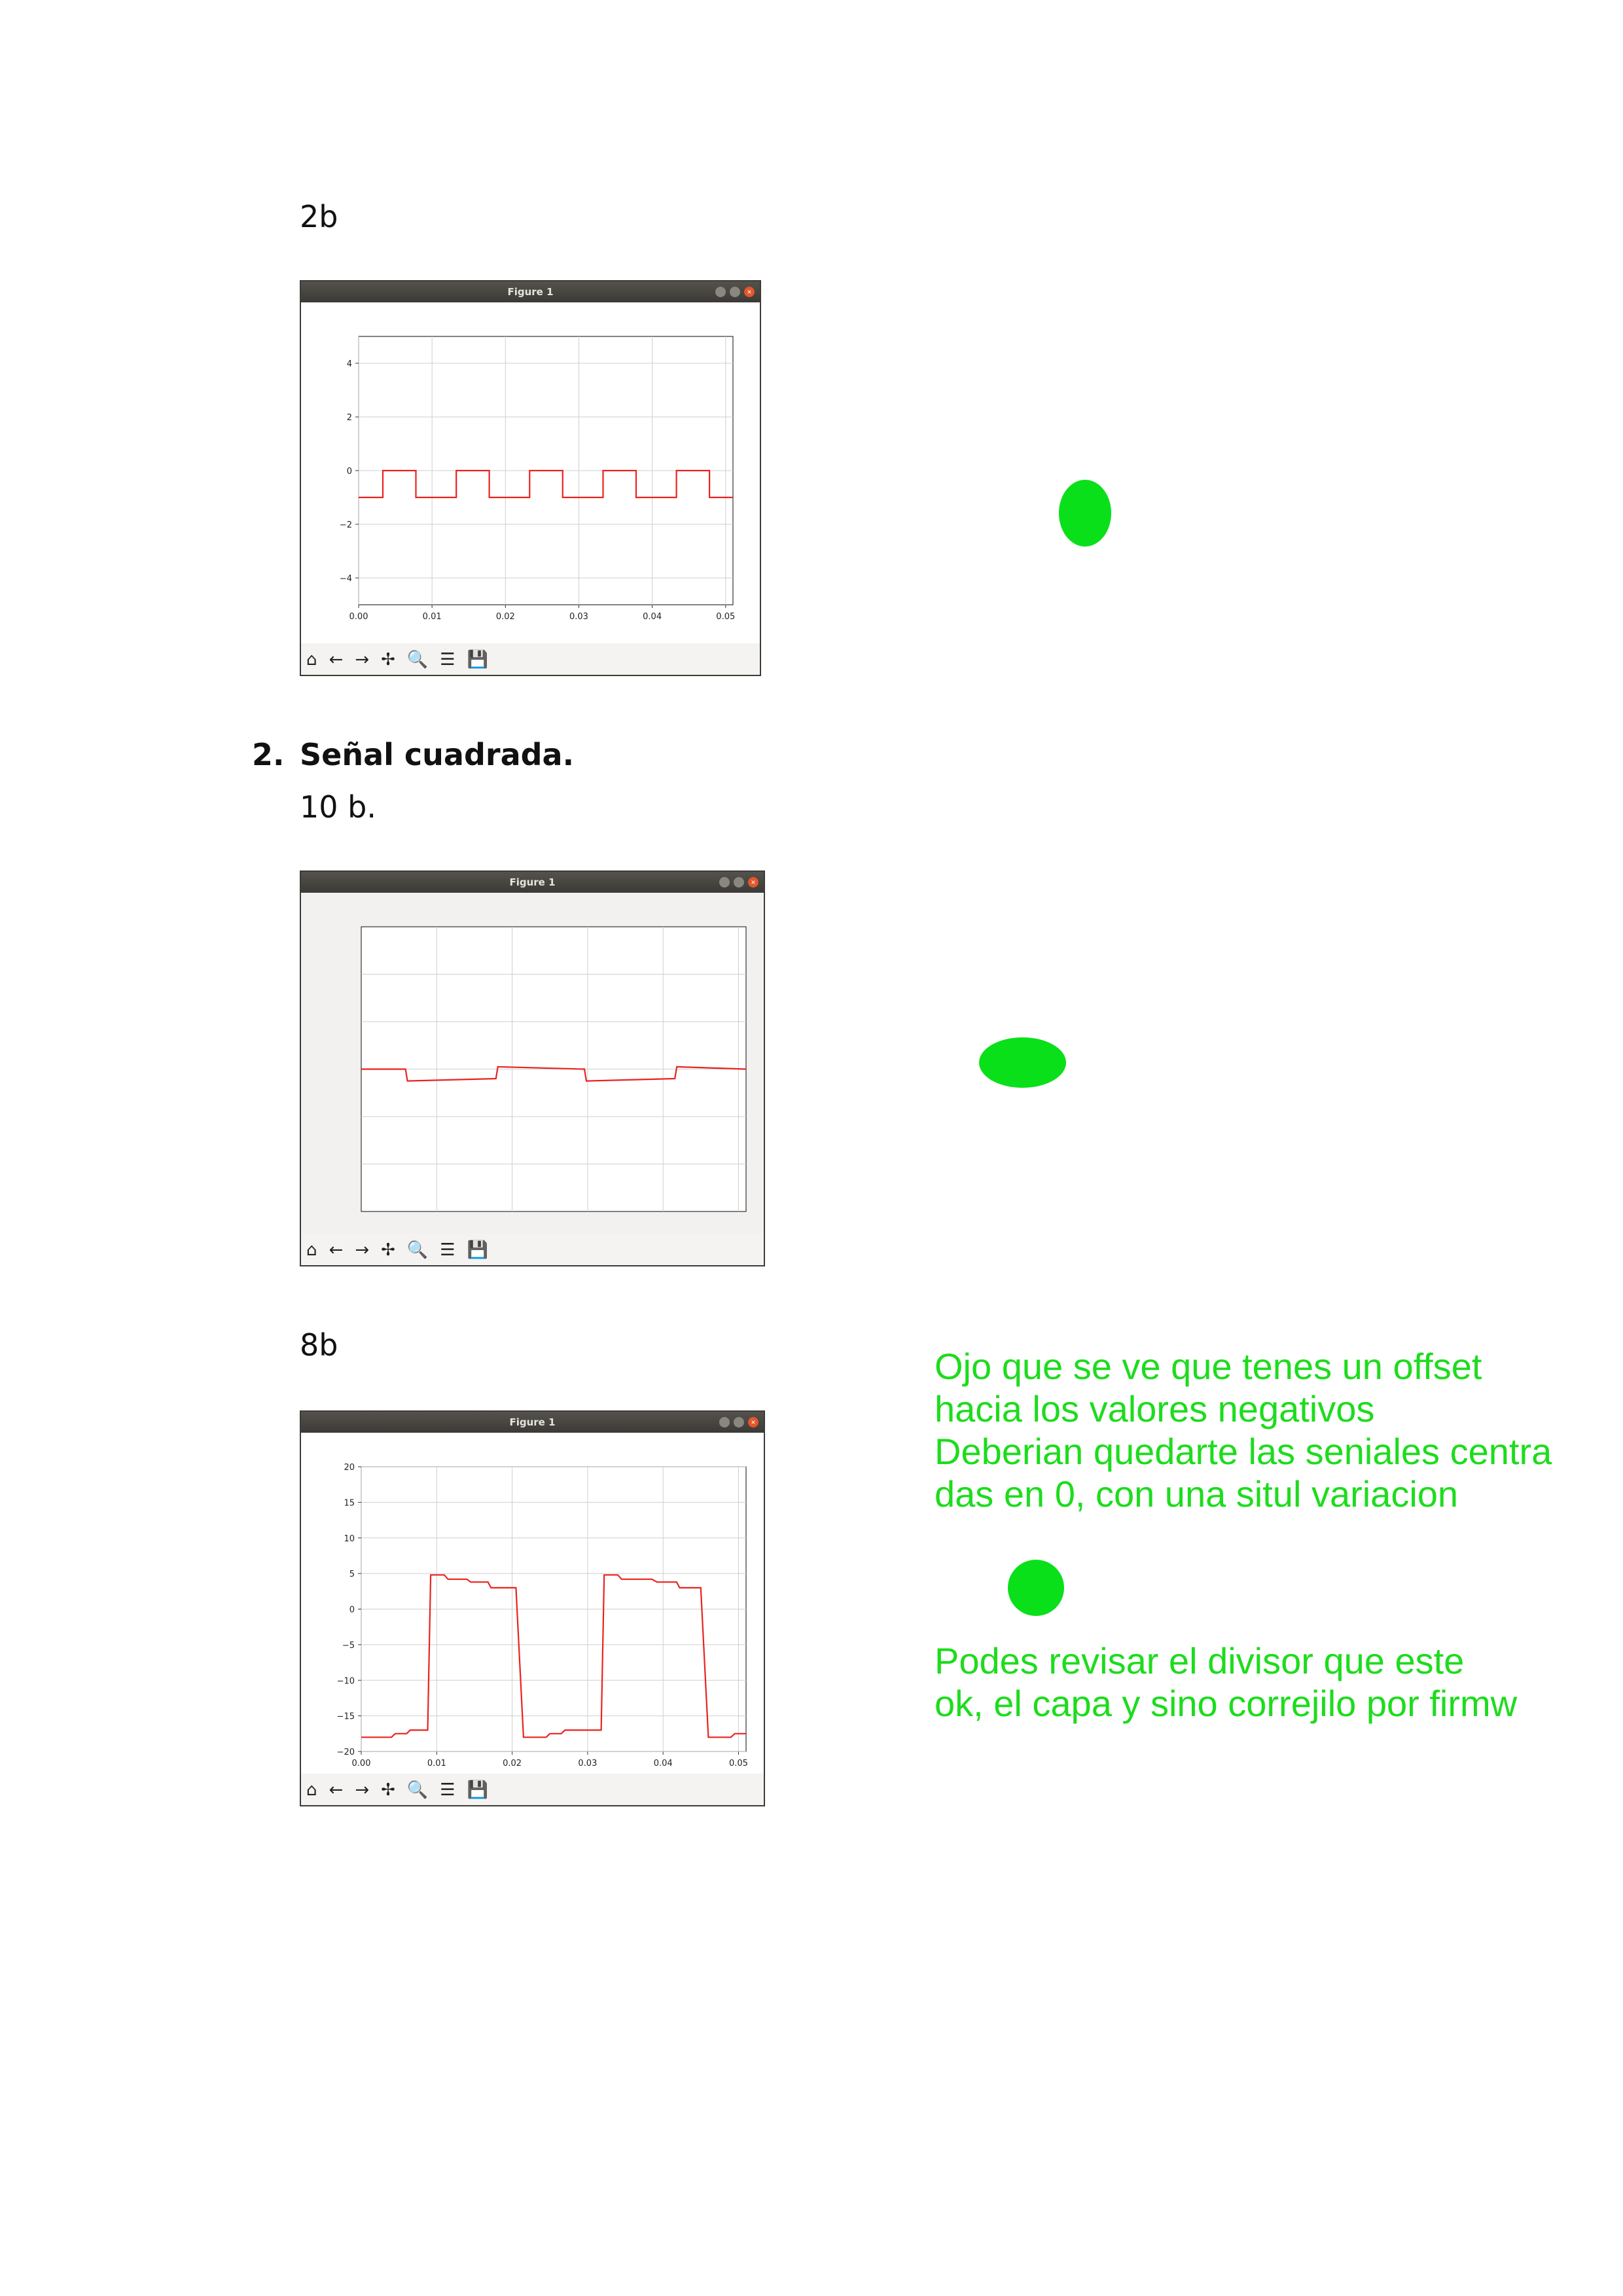  I want to click on figure-label-8b: 8b, so click(319, 1345).